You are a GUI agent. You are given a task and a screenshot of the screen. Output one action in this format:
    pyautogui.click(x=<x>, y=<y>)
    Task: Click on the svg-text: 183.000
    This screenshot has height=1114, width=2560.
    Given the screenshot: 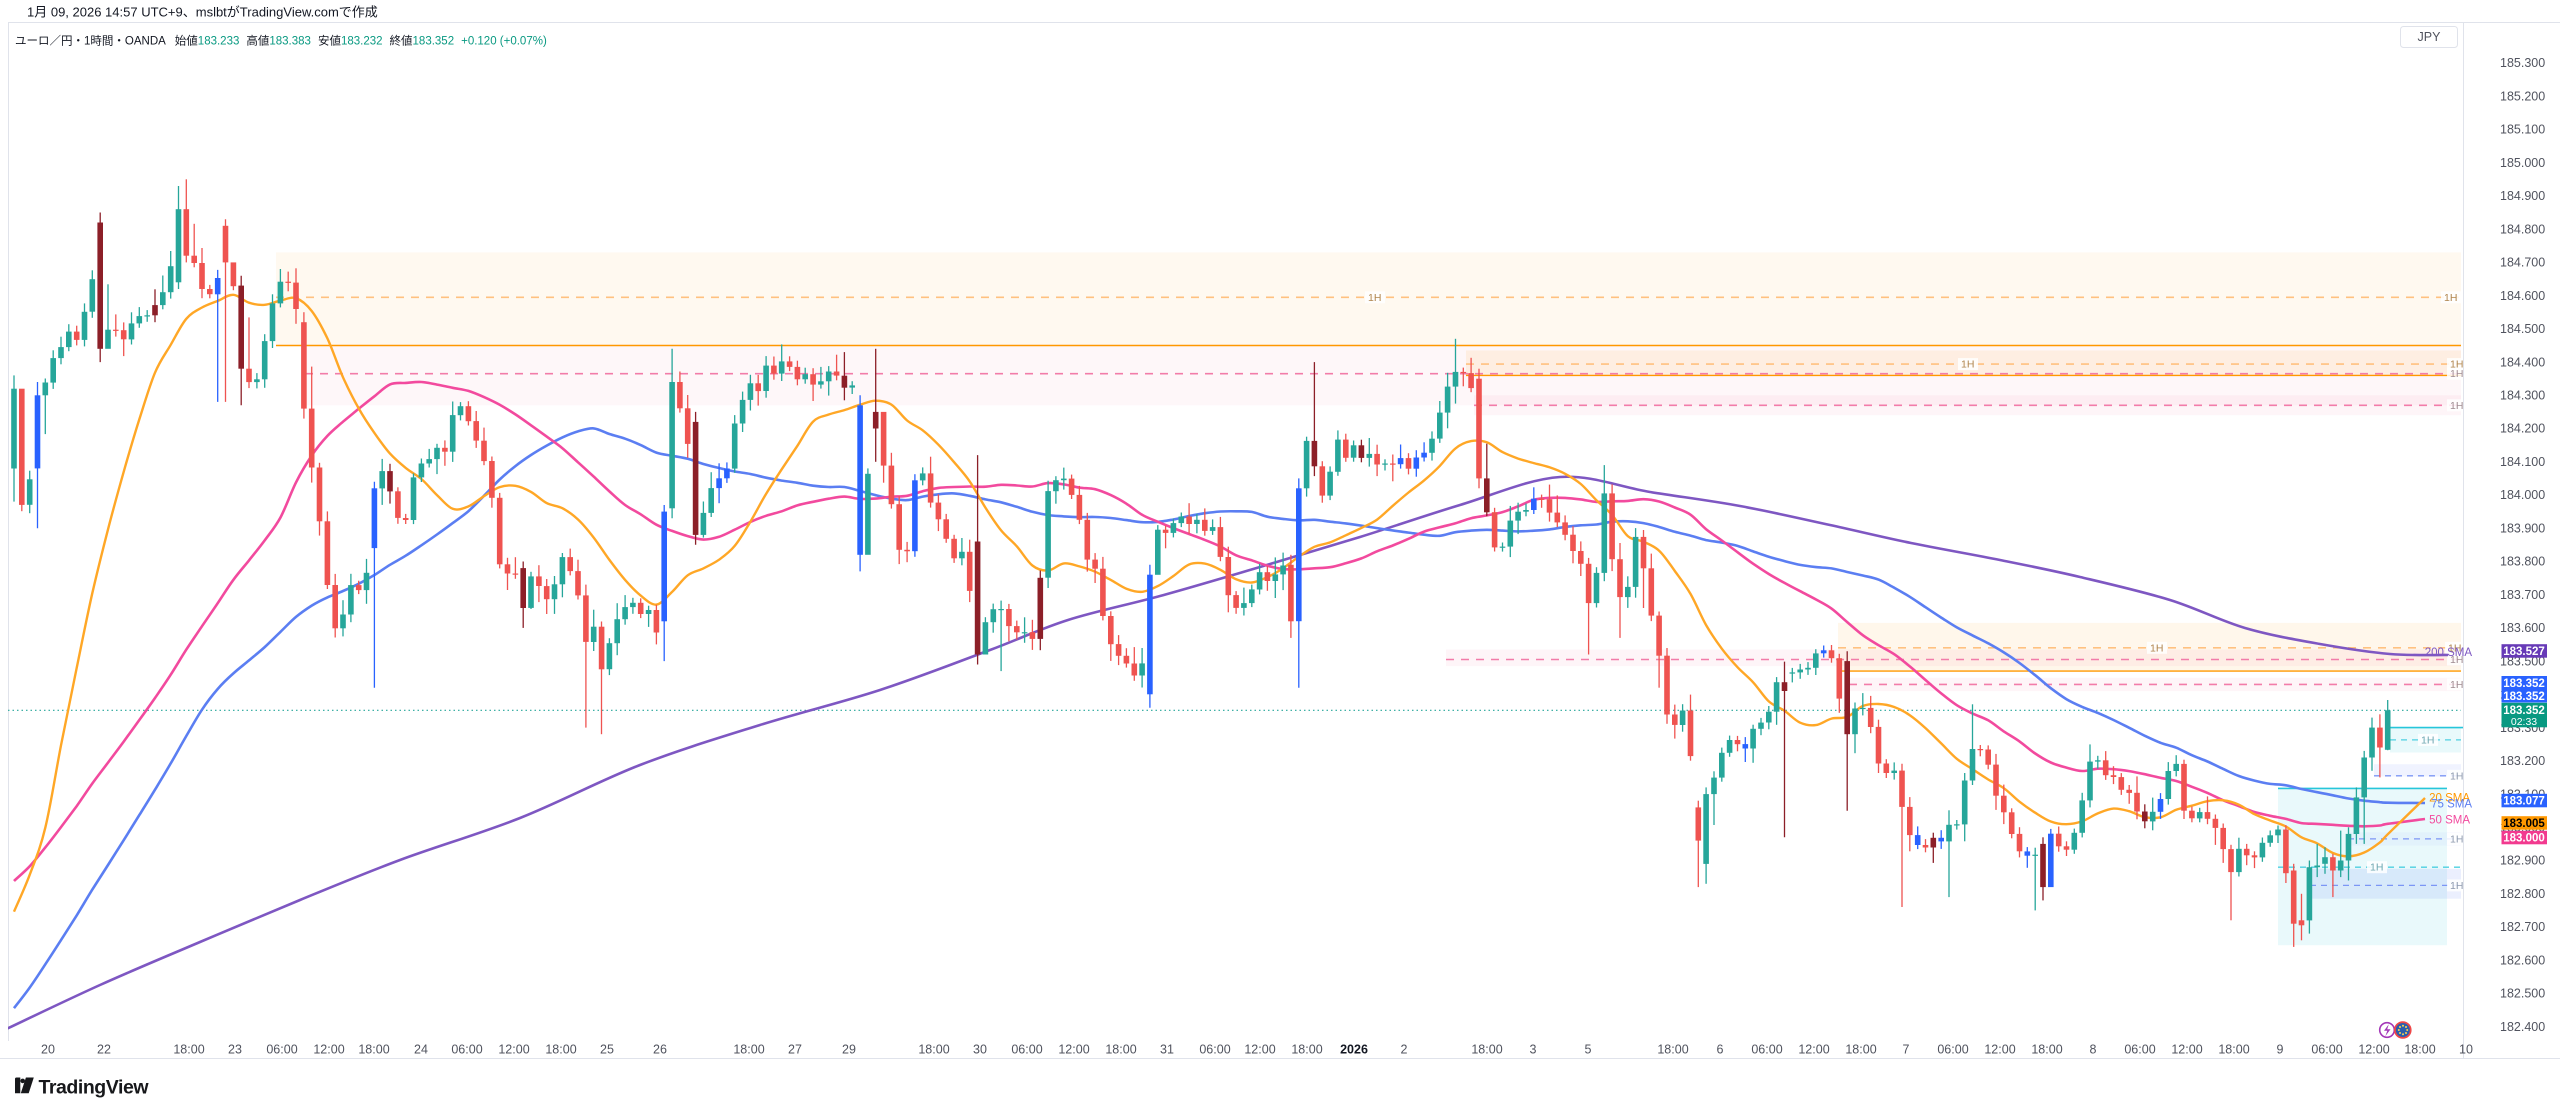 What is the action you would take?
    pyautogui.click(x=2524, y=839)
    